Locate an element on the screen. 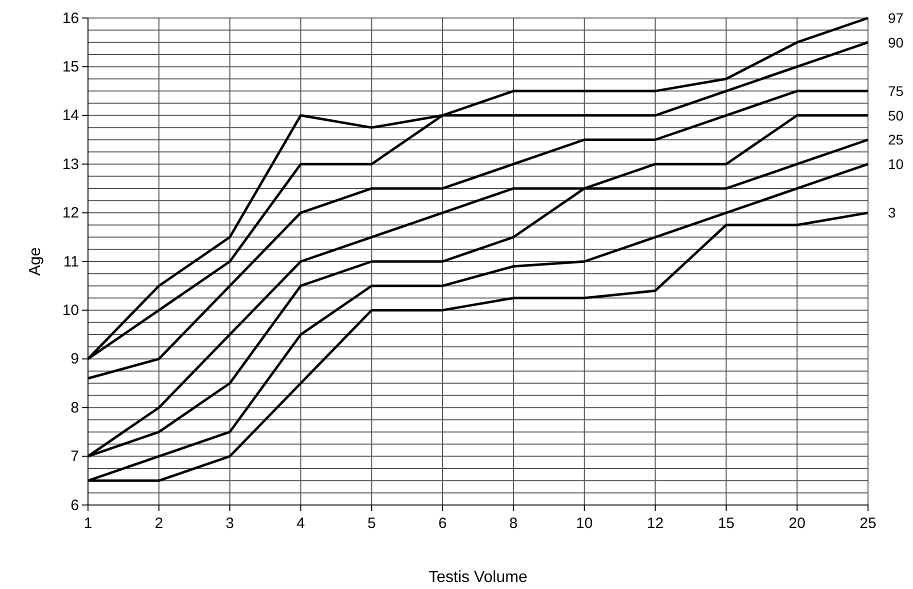 The width and height of the screenshot is (913, 589). x-tick-label: 20 is located at coordinates (797, 523).